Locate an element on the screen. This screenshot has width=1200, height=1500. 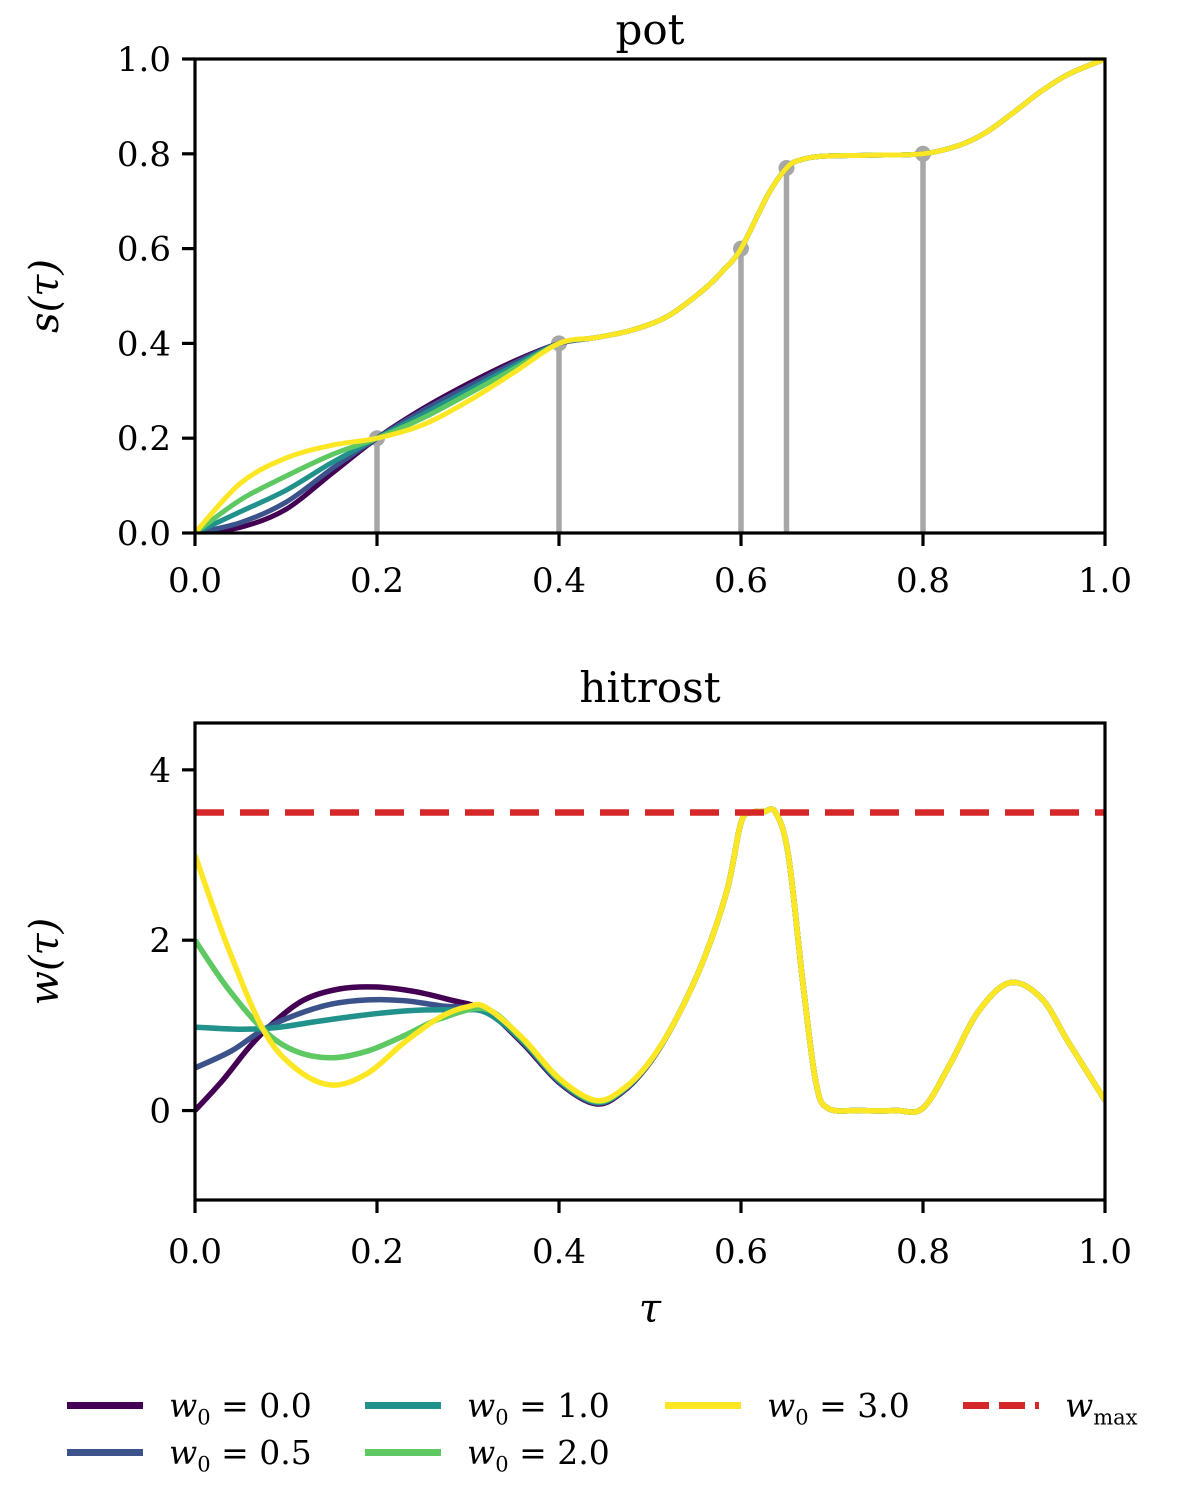
y-tick-label: 0.4 is located at coordinates (144, 344).